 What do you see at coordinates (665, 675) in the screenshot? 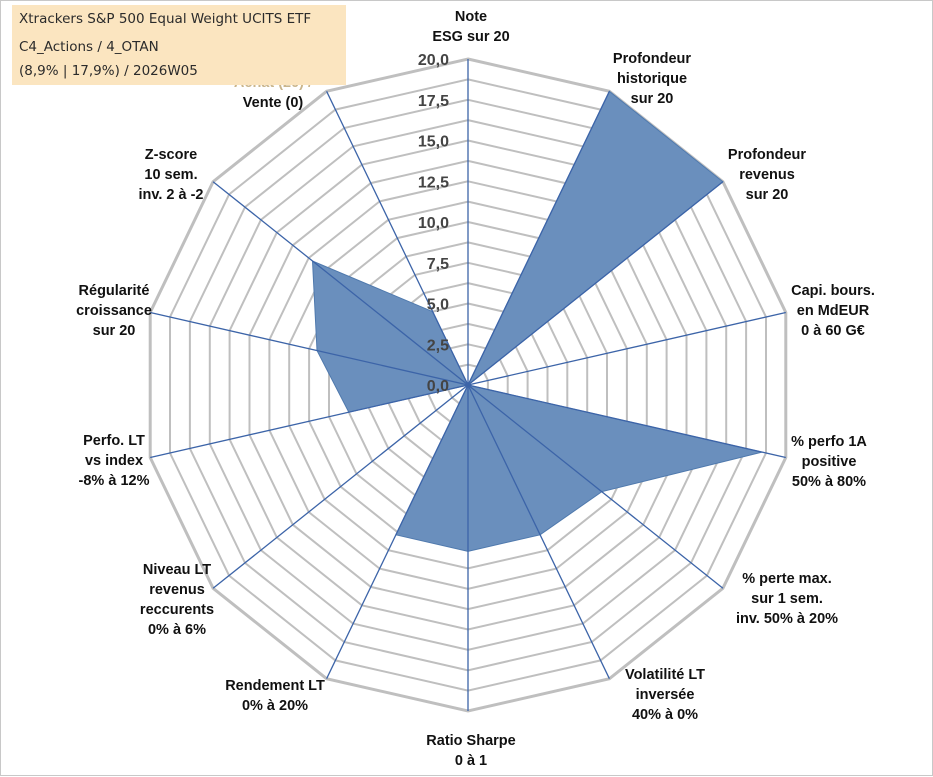
I see `axis-label-line: Volatilité LT` at bounding box center [665, 675].